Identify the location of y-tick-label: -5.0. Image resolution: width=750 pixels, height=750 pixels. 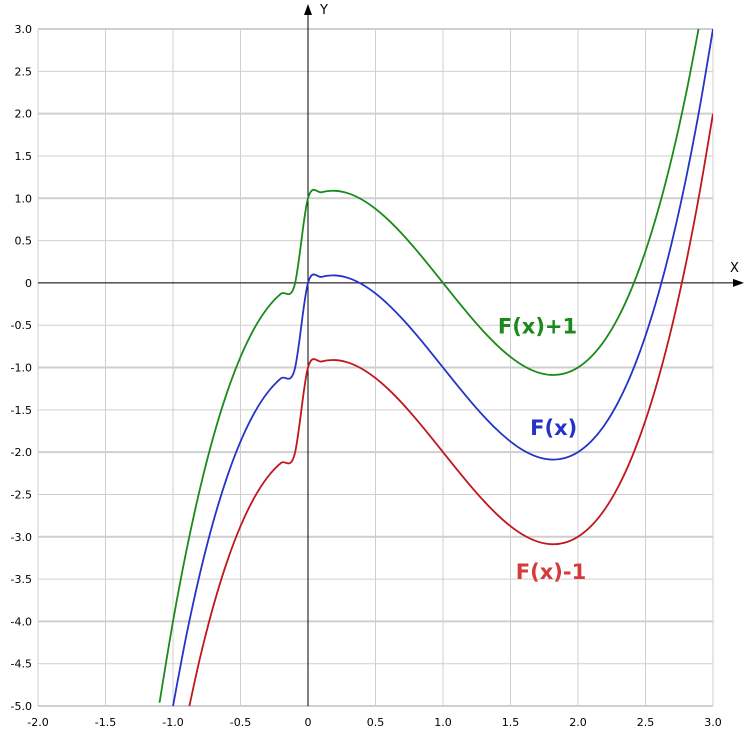
(21, 706).